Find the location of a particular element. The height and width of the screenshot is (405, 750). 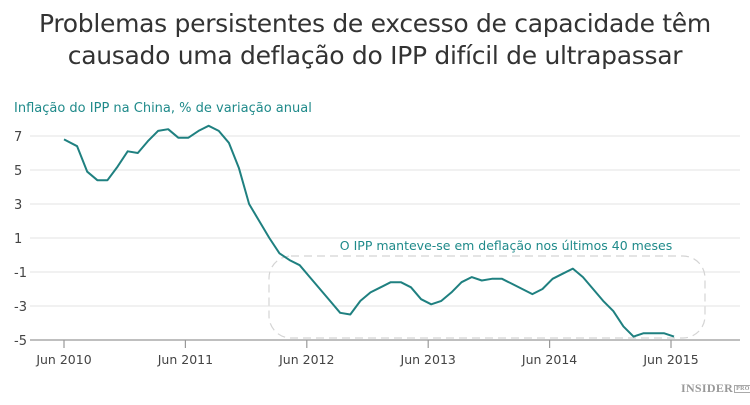

y-tick-label: 1 is located at coordinates (18, 239).